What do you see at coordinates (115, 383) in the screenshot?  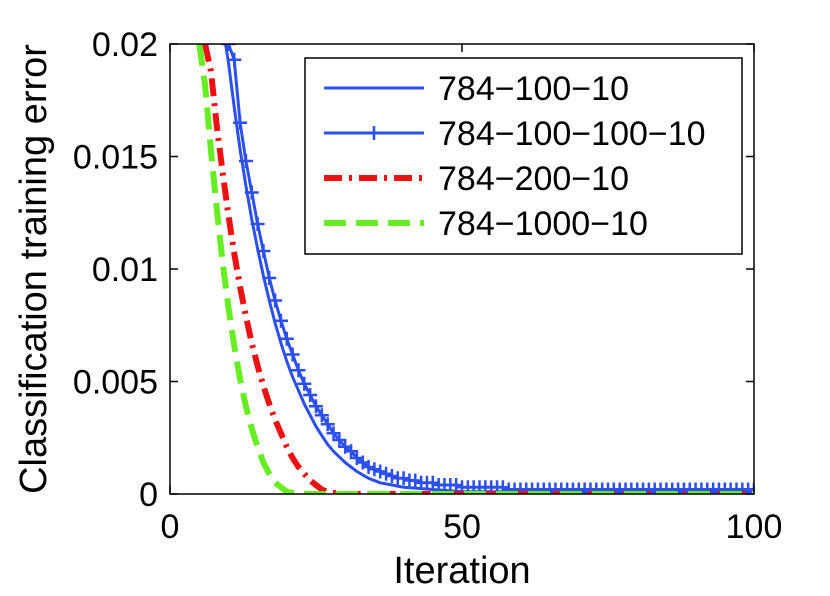 I see `y-tick-label: 0.005` at bounding box center [115, 383].